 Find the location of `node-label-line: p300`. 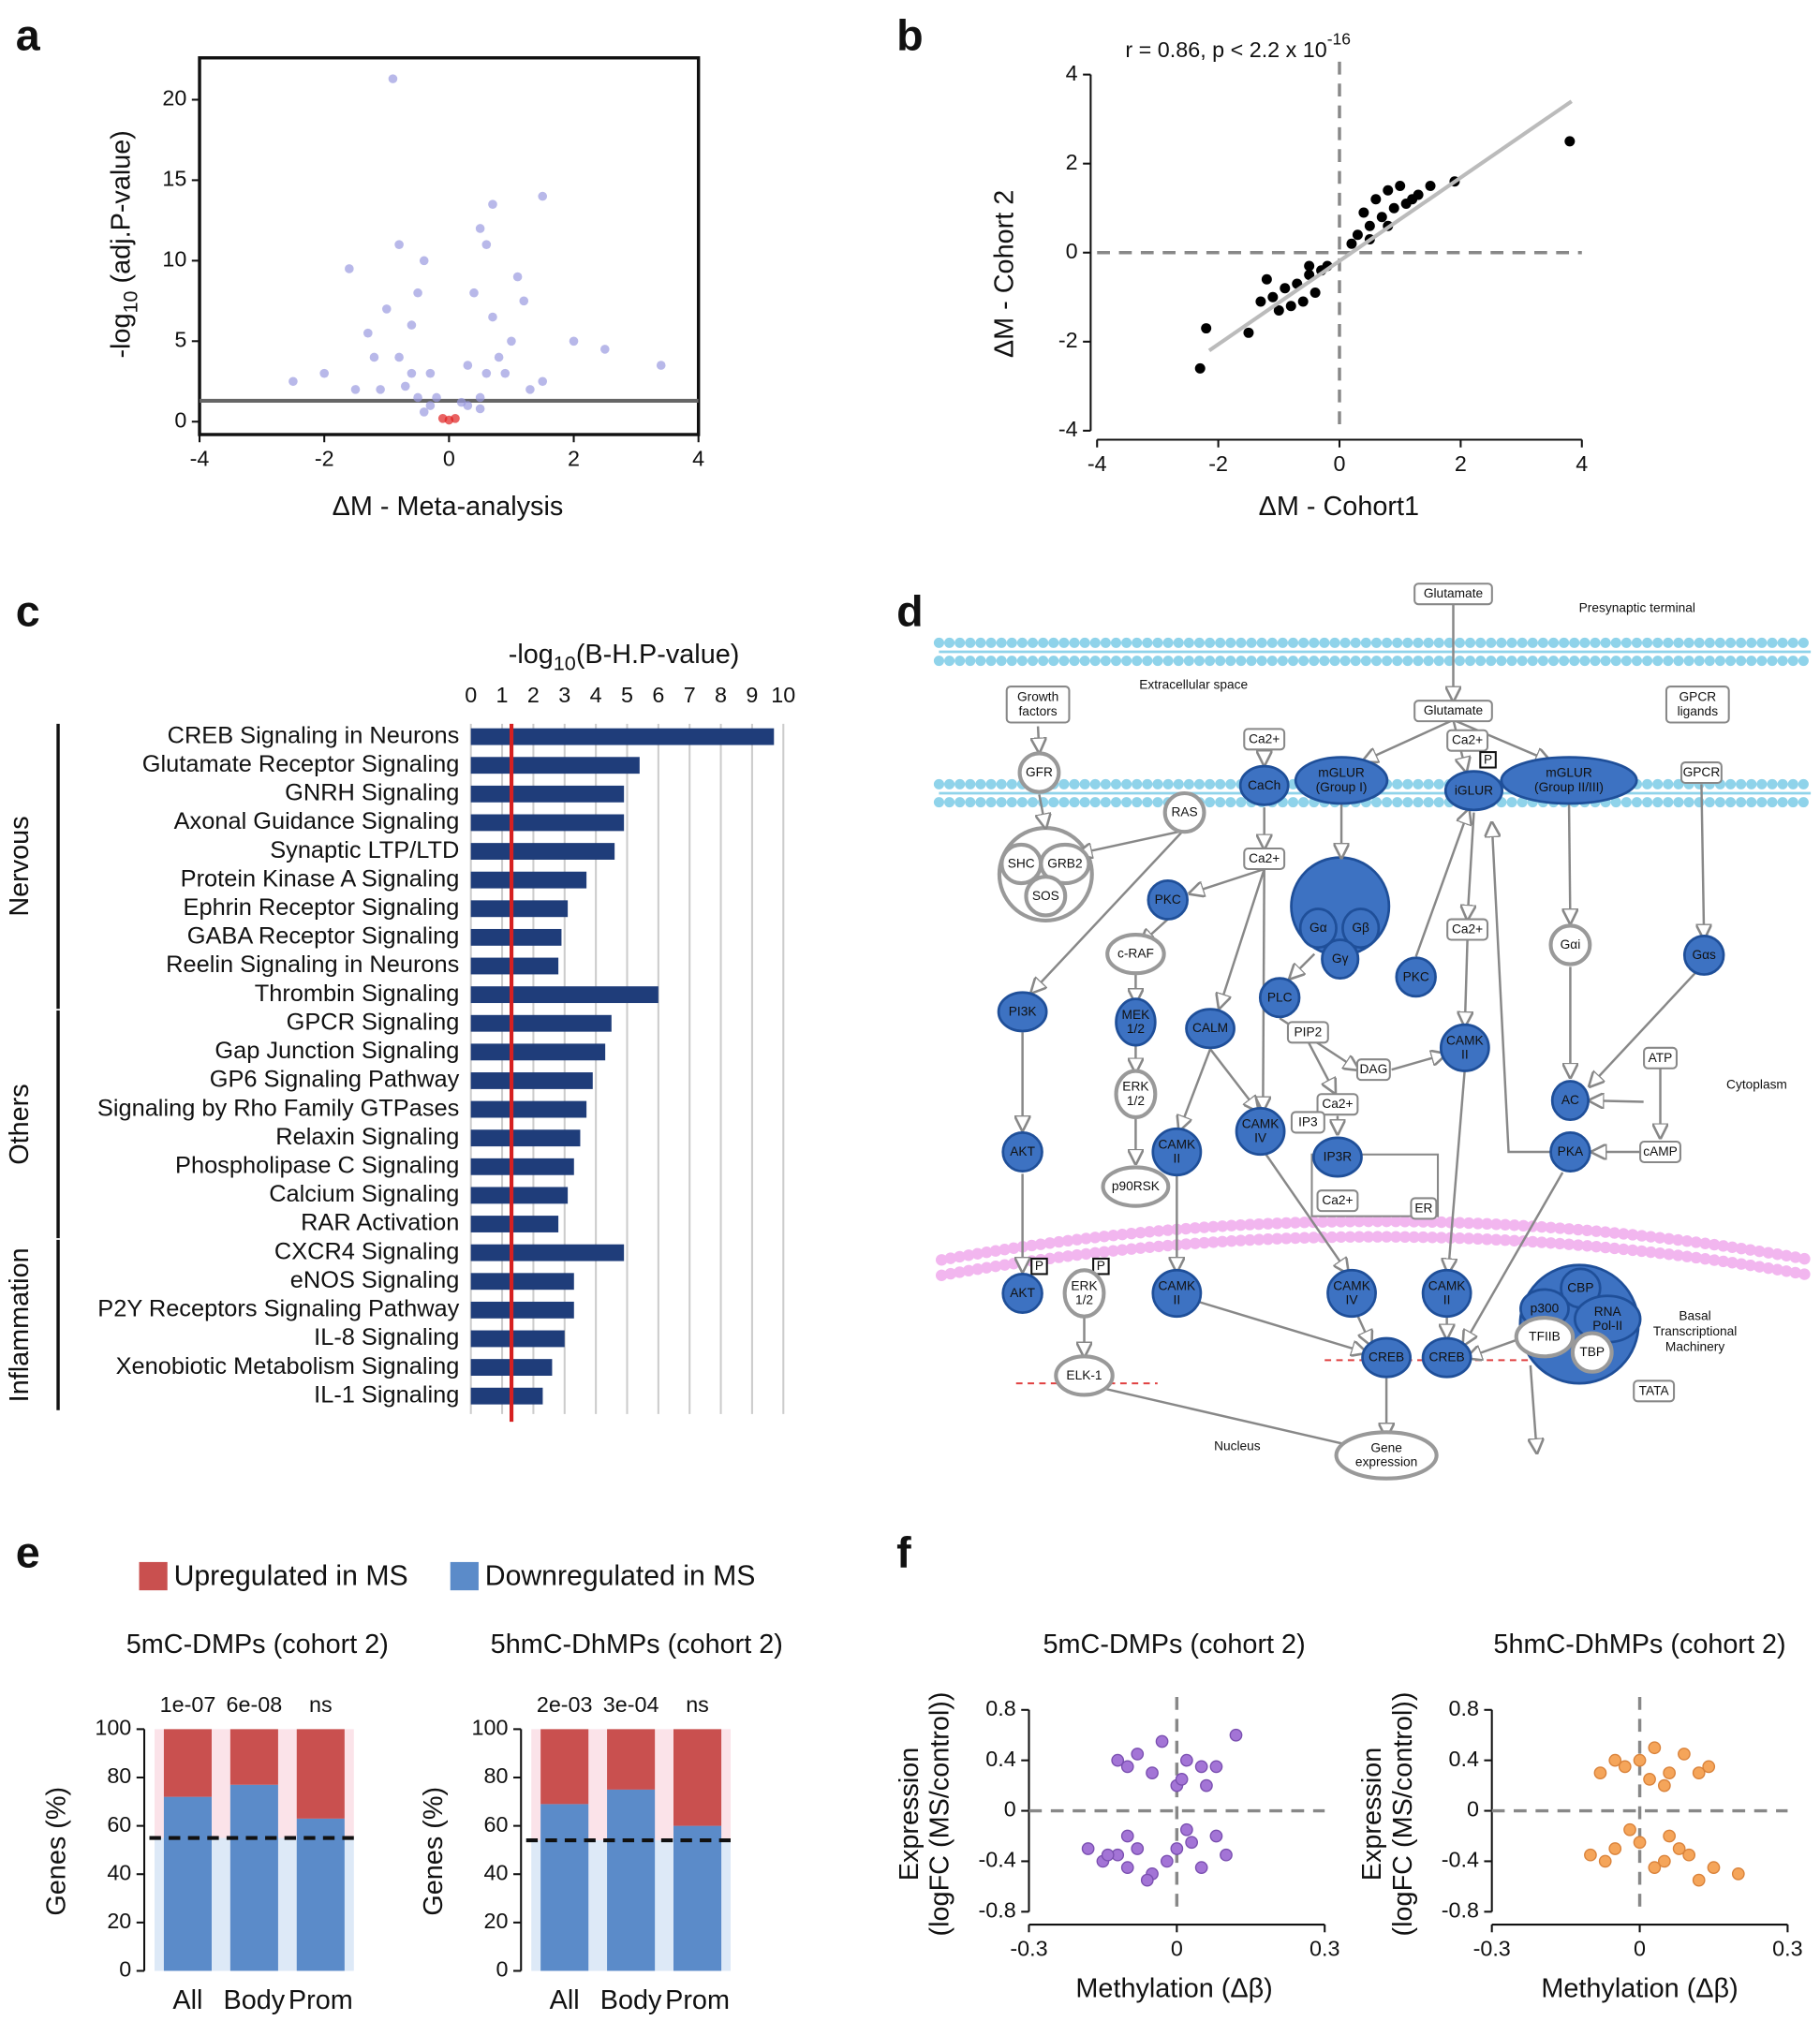

node-label-line: p300 is located at coordinates (1546, 1308).